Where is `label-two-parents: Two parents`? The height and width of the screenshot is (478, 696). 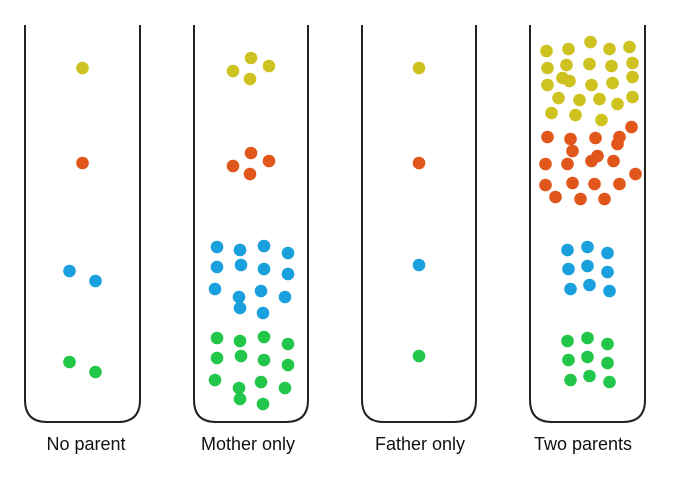
label-two-parents: Two parents is located at coordinates (583, 444).